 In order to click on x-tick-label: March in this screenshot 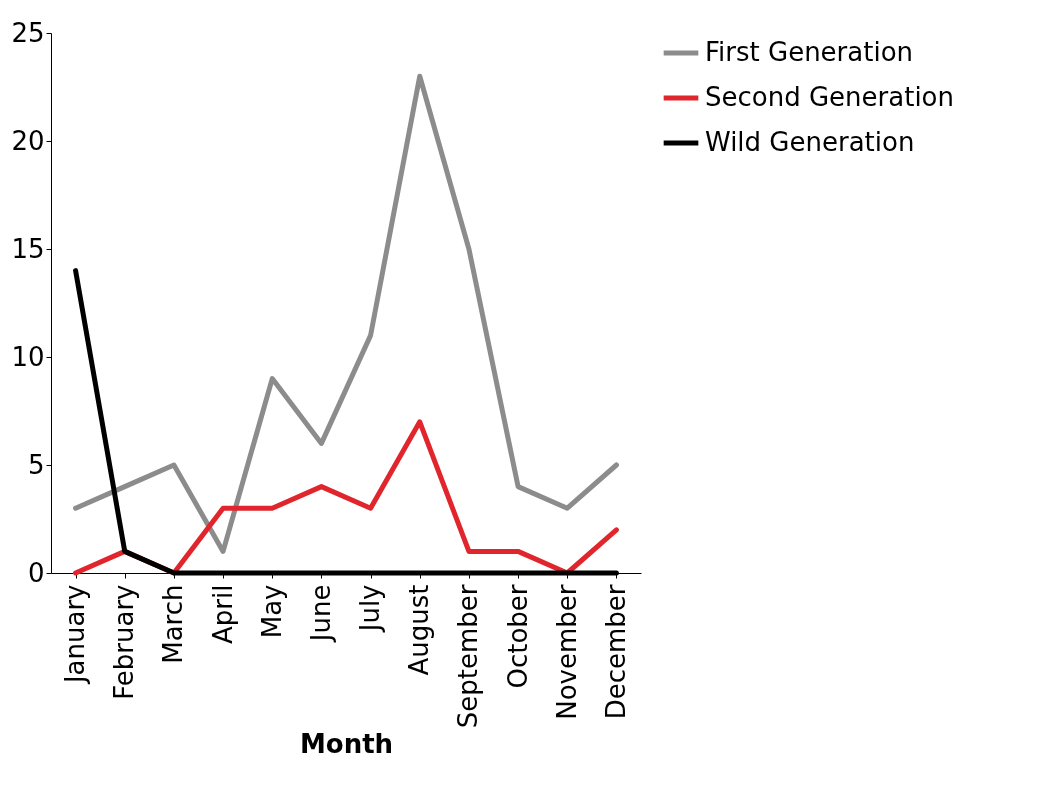, I will do `click(173, 624)`.